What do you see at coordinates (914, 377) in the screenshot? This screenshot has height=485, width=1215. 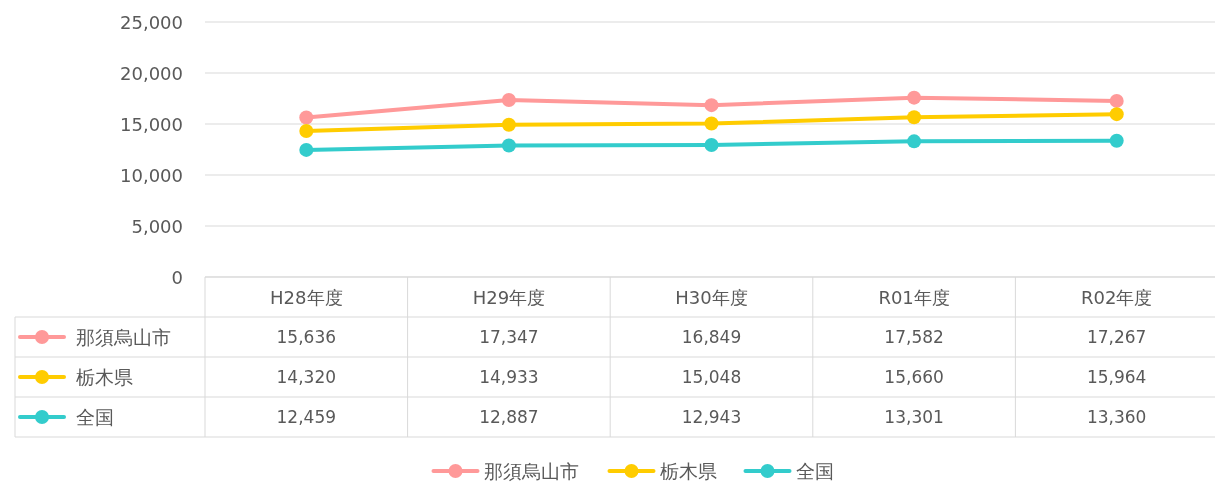 I see `data-label: 15,660` at bounding box center [914, 377].